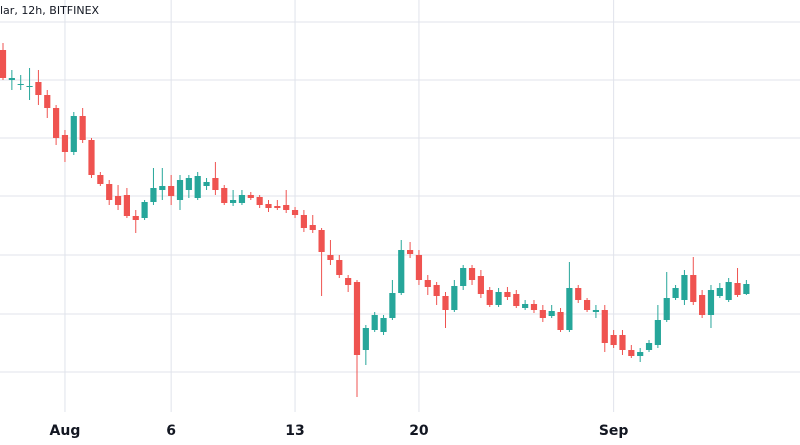 The height and width of the screenshot is (445, 800). What do you see at coordinates (171, 431) in the screenshot?
I see `x-tick-label: 6` at bounding box center [171, 431].